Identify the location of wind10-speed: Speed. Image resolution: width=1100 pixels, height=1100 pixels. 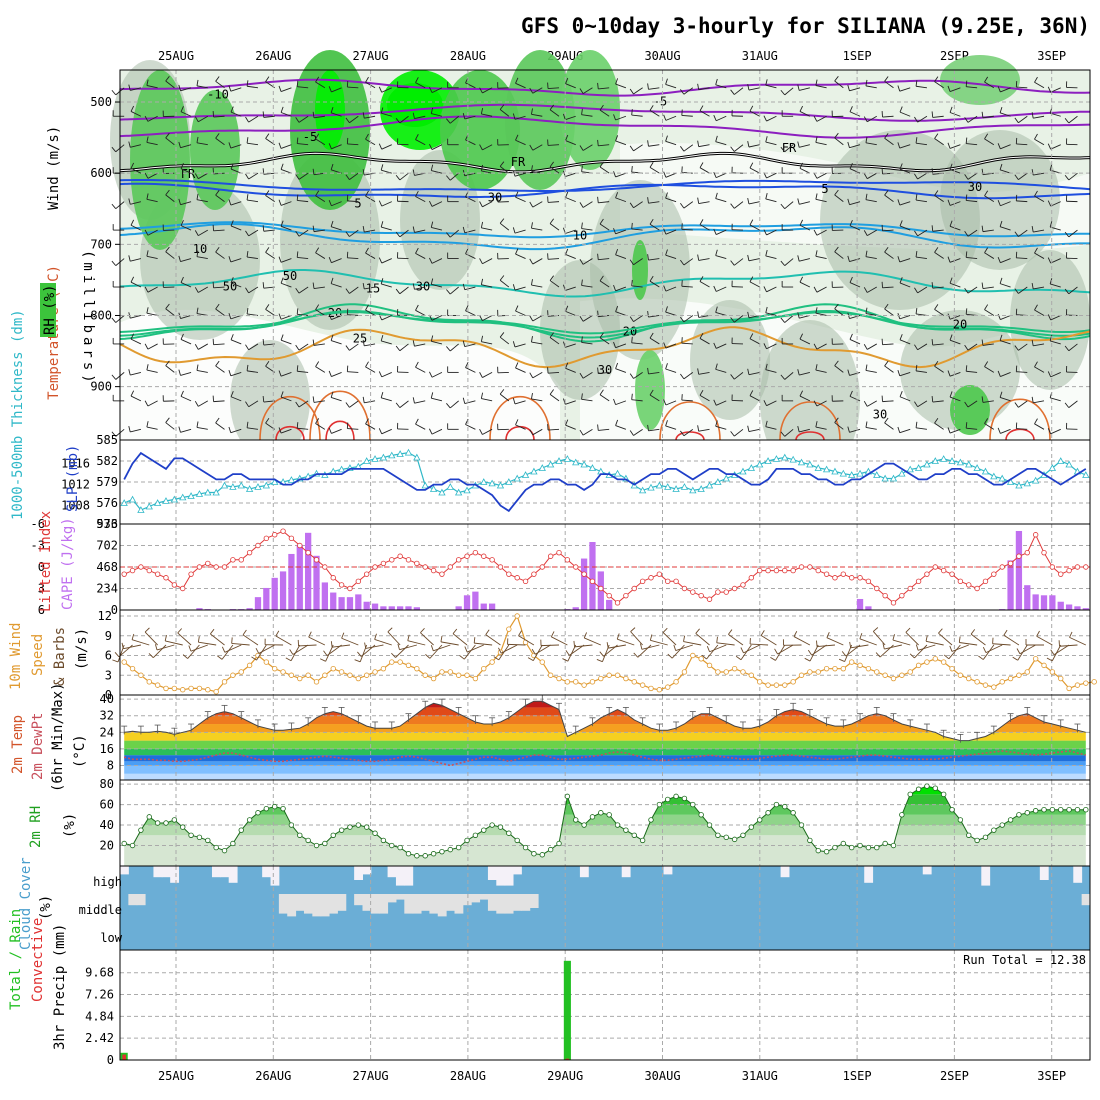
(38, 655).